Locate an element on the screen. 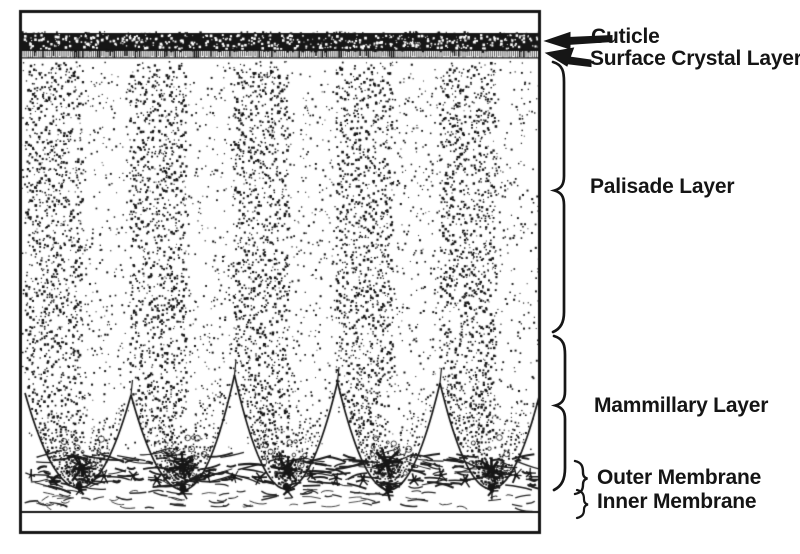 The height and width of the screenshot is (554, 800). label-palisade-layer: Palisade Layer is located at coordinates (662, 186).